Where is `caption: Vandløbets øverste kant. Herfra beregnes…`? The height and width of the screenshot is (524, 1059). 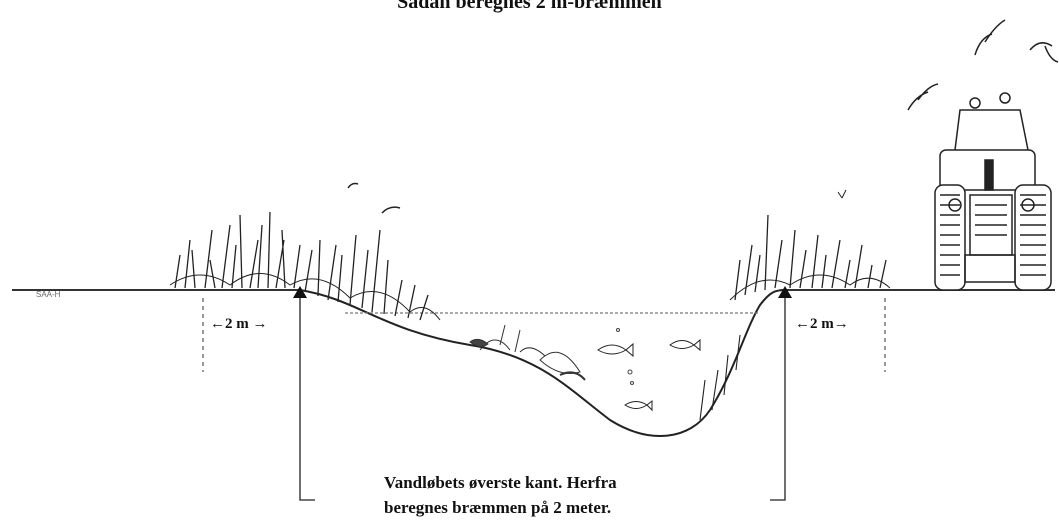 caption: Vandløbets øverste kant. Herfra beregnes… is located at coordinates (500, 495).